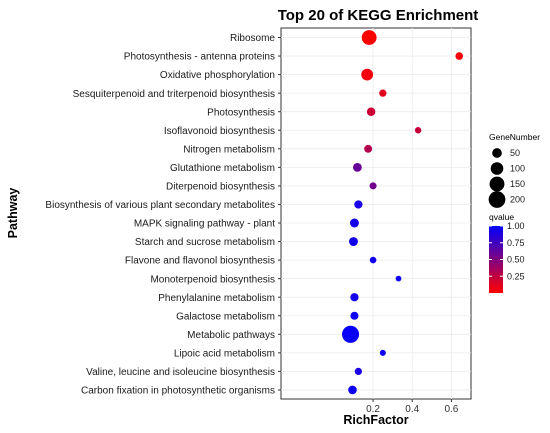  What do you see at coordinates (412, 409) in the screenshot?
I see `x-tick-label: 0.4` at bounding box center [412, 409].